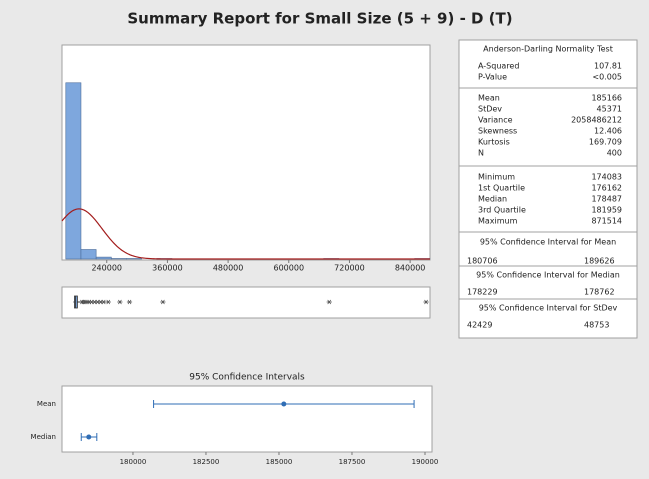  I want to click on ci-lower: 42429, so click(479, 325).